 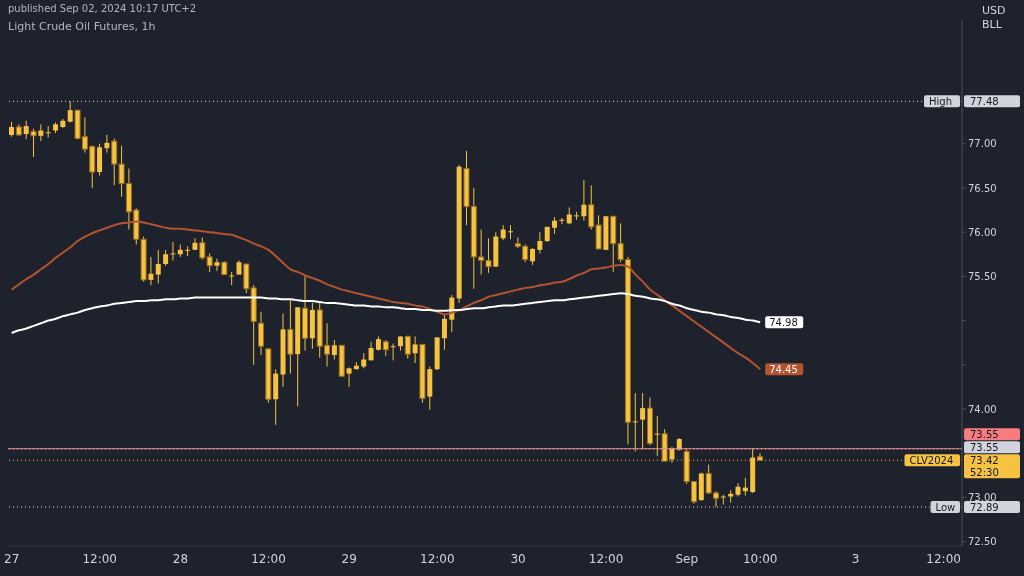 I want to click on y-tick-label: 76.00, so click(x=982, y=232).